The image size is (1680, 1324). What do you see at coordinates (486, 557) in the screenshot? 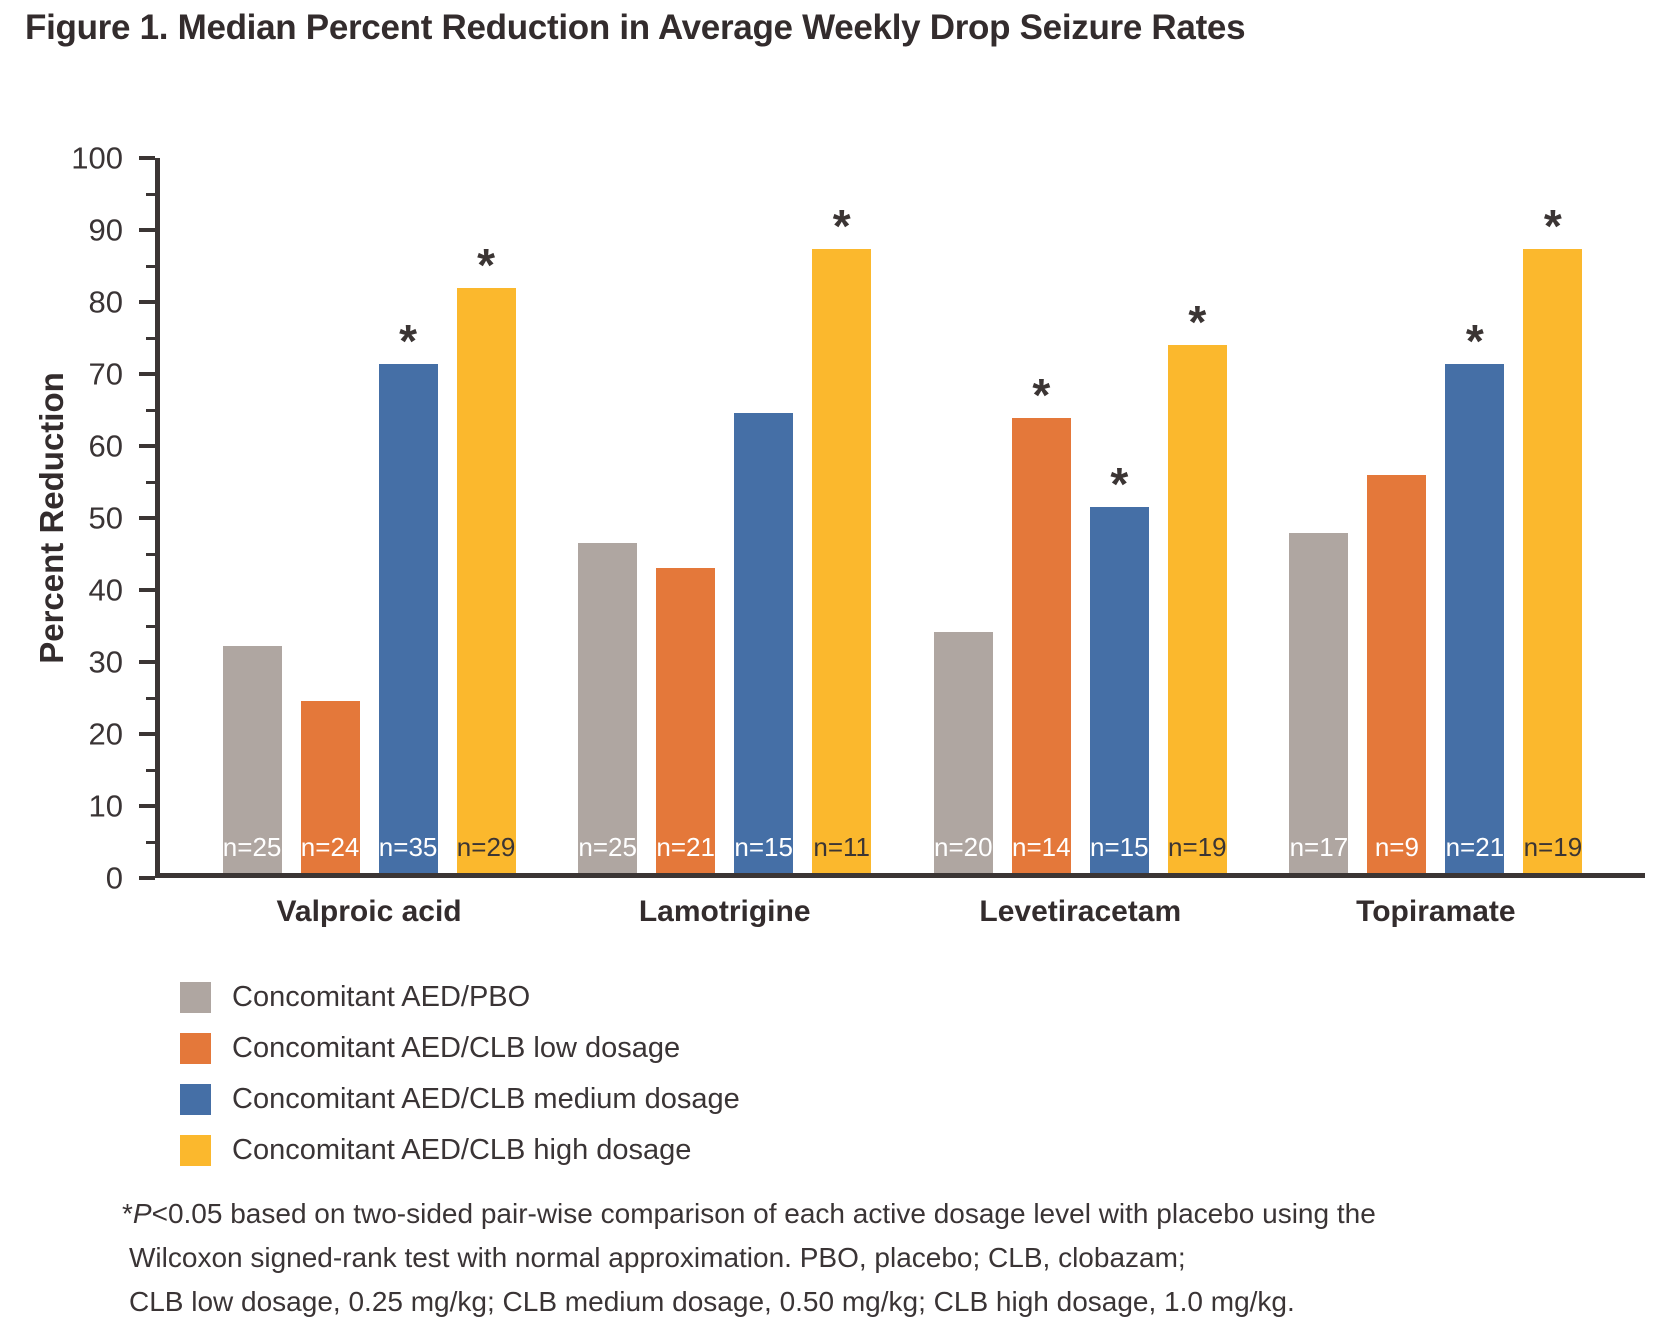
I see `bar-valproic-acid-concomitant-aed-clb-high-dosage: * n=29` at bounding box center [486, 557].